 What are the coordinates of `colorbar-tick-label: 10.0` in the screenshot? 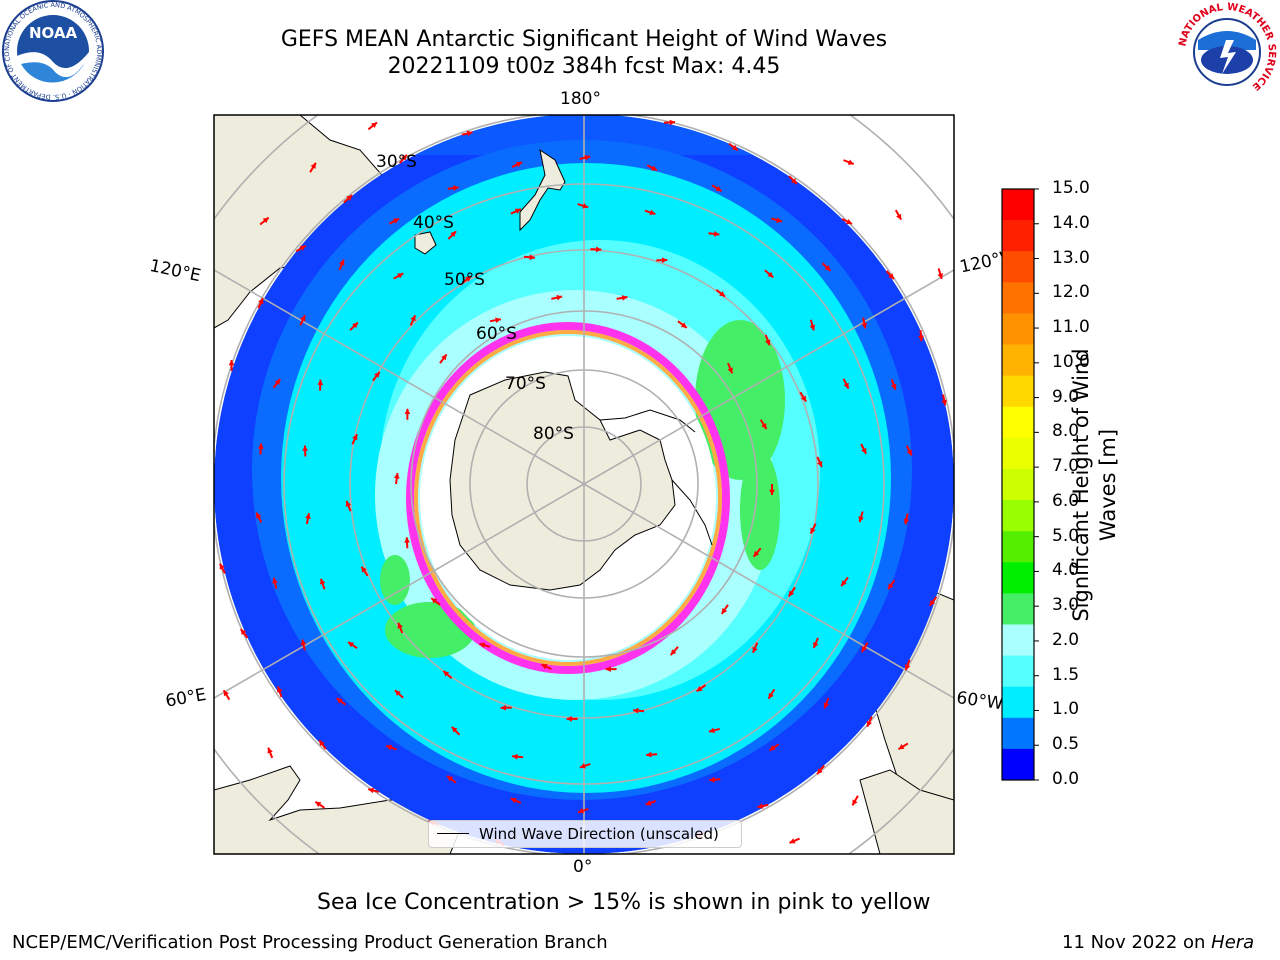 It's located at (1071, 361).